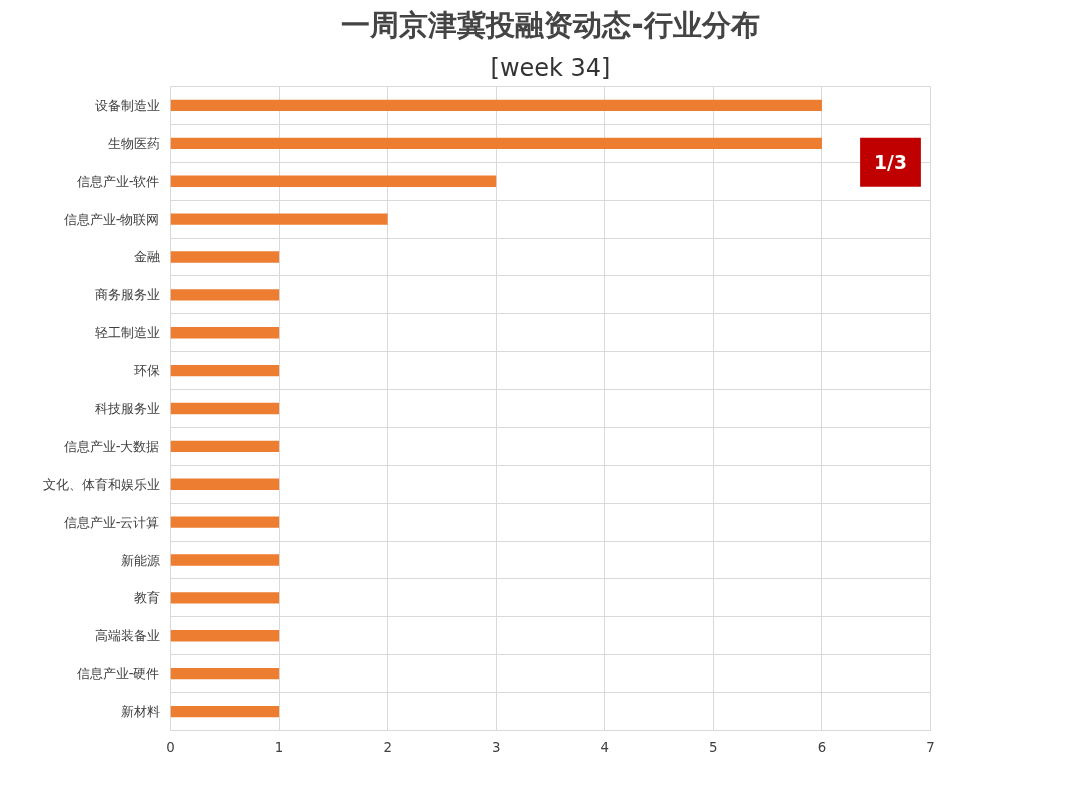 This screenshot has width=1080, height=810. I want to click on y-tick-label: 信息产业-大数据, so click(111, 446).